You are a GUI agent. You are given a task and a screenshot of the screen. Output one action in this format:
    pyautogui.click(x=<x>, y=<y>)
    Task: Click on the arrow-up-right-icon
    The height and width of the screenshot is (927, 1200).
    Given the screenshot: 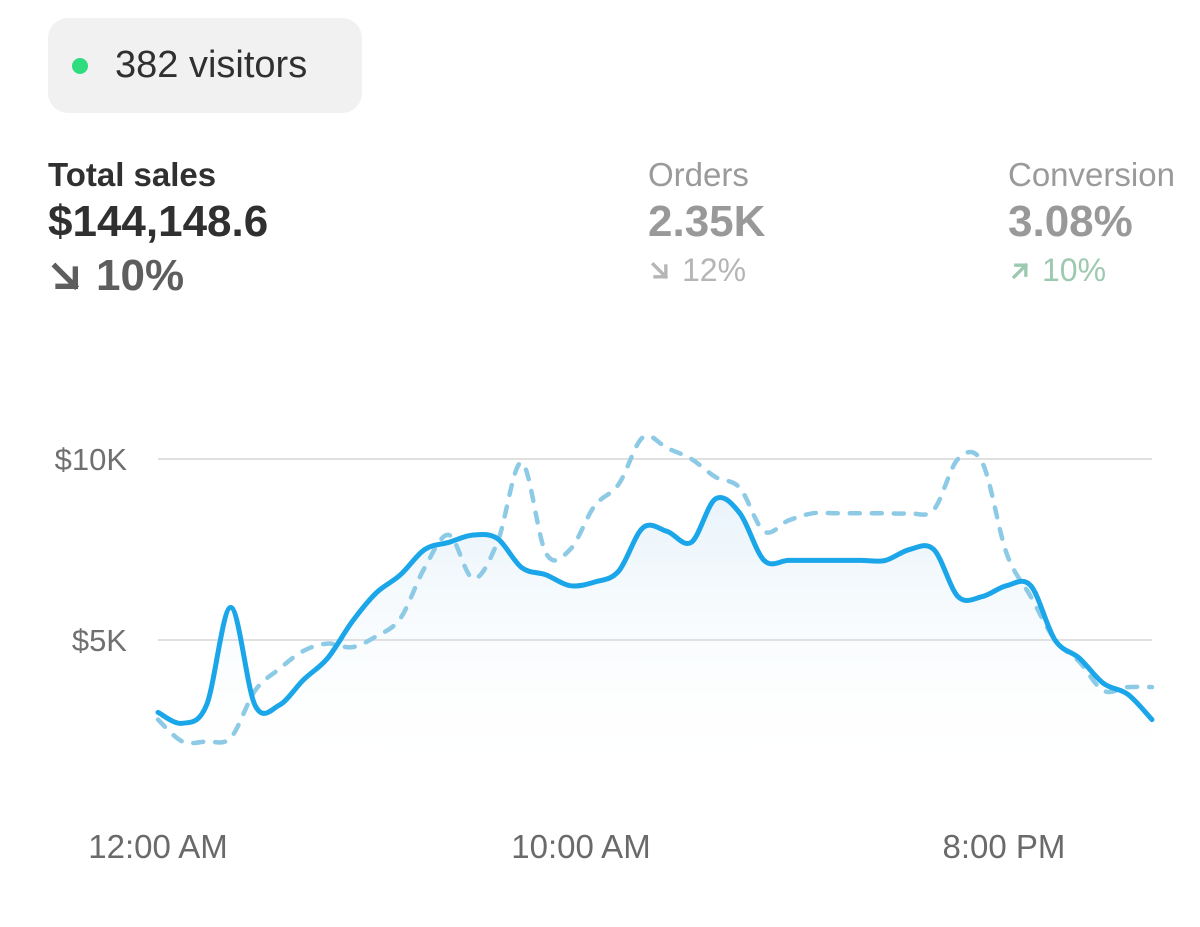 What is the action you would take?
    pyautogui.click(x=1020, y=271)
    